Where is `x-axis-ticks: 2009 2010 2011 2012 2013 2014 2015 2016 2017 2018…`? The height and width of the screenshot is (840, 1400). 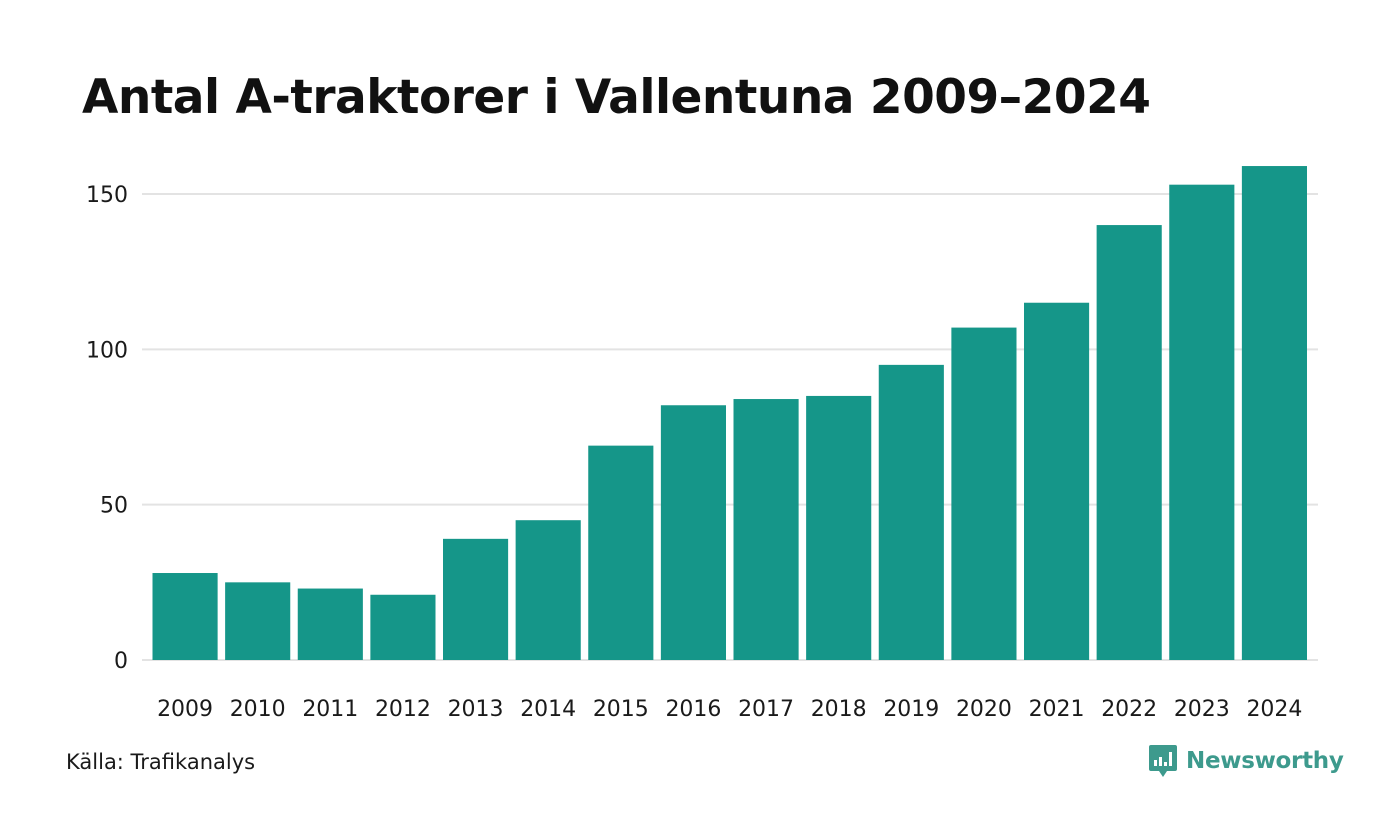 x-axis-ticks: 2009 2010 2011 2012 2013 2014 2015 2016 2017 2018… is located at coordinates (729, 709).